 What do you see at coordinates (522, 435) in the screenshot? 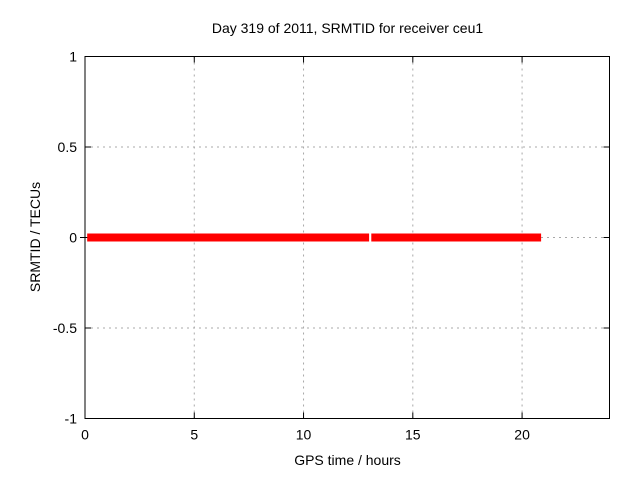
I see `x-tick-label: 20` at bounding box center [522, 435].